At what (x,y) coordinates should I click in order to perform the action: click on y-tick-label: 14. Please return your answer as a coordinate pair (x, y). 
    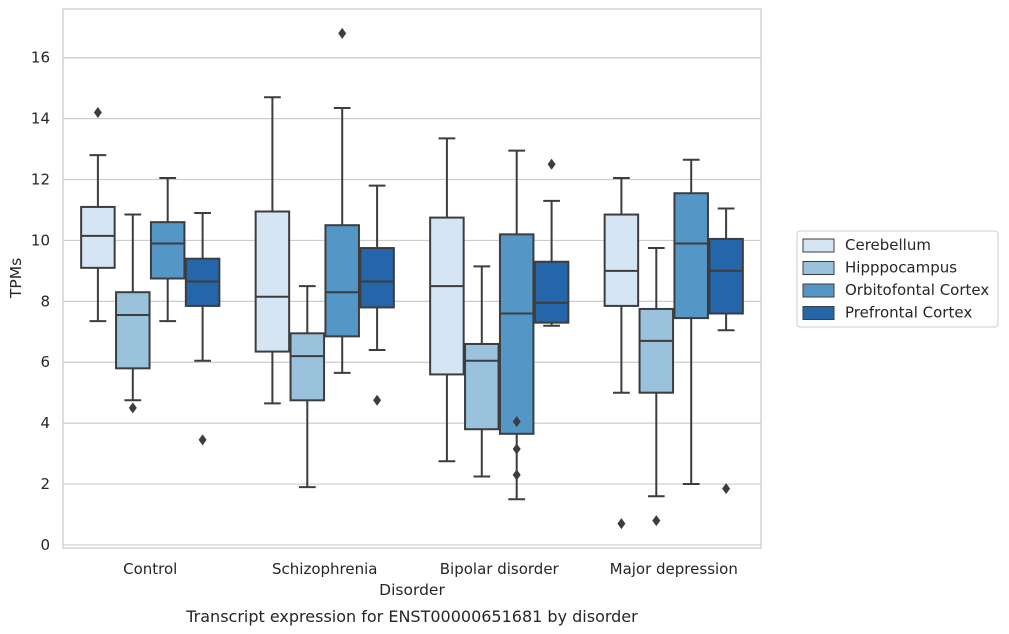
    Looking at the image, I should click on (40, 119).